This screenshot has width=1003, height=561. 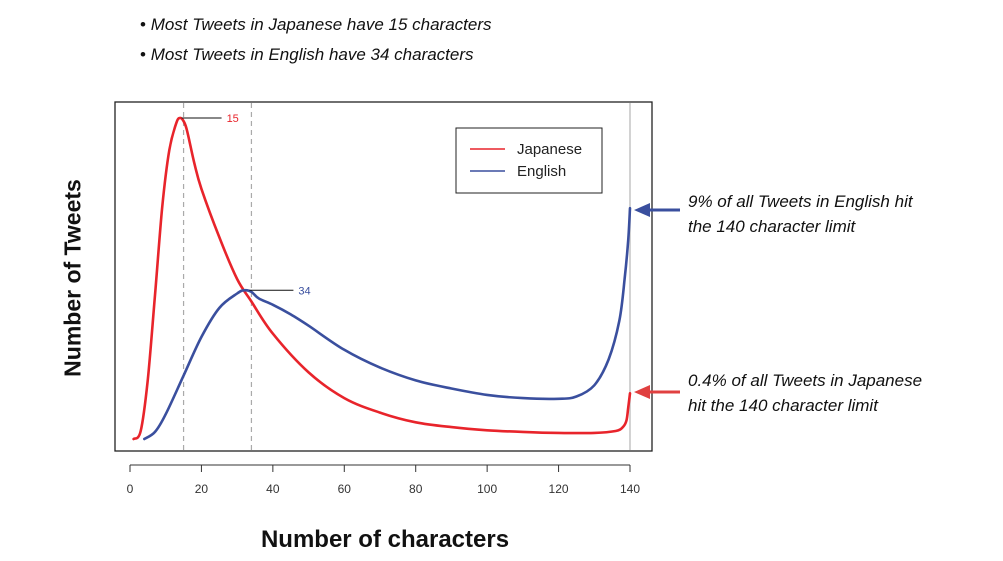 I want to click on annotation-english-line-2: the 140 character limit, so click(x=772, y=226).